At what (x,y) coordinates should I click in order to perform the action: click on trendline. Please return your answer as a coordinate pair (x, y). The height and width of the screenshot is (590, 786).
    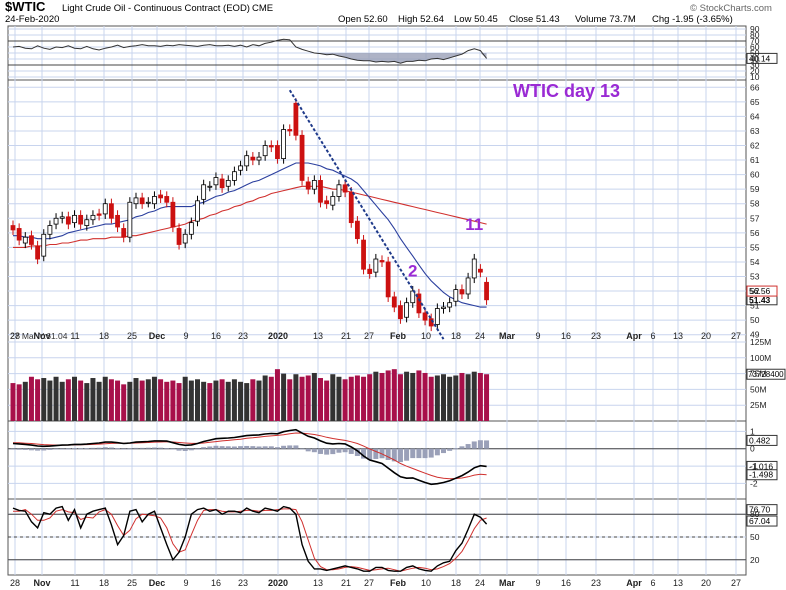
    Looking at the image, I should click on (366, 214).